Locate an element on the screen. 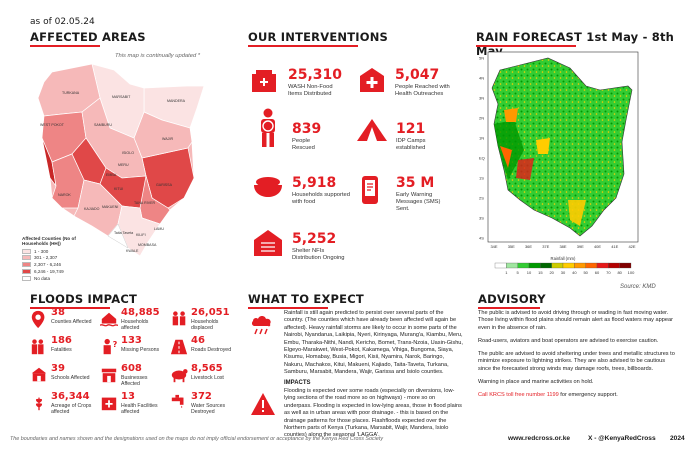 Image resolution: width=700 pixels, height=450 pixels. hotline-number: Call KRCS toll free number 1199 is located at coordinates (518, 395).